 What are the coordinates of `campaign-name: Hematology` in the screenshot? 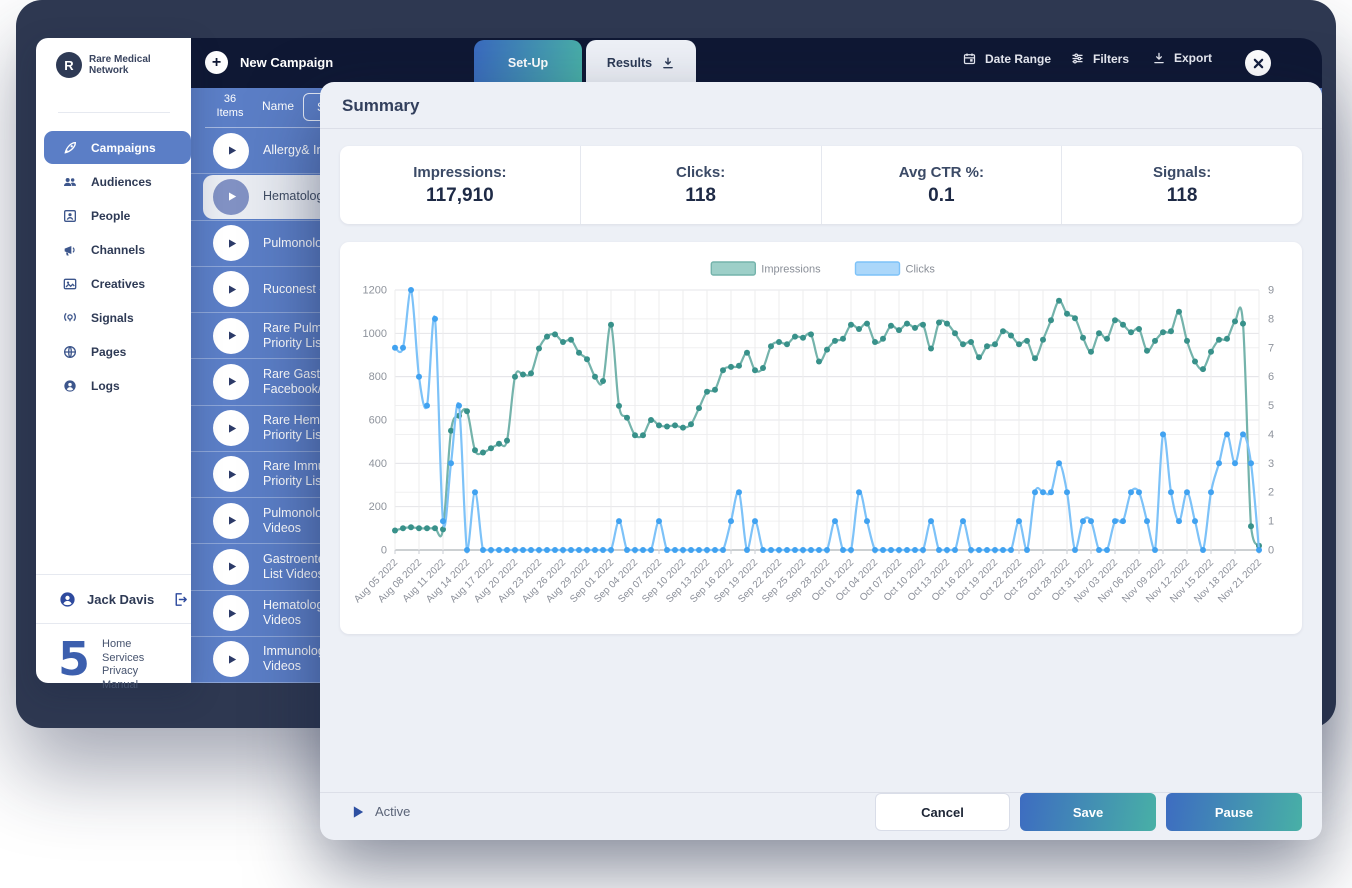 It's located at (296, 196).